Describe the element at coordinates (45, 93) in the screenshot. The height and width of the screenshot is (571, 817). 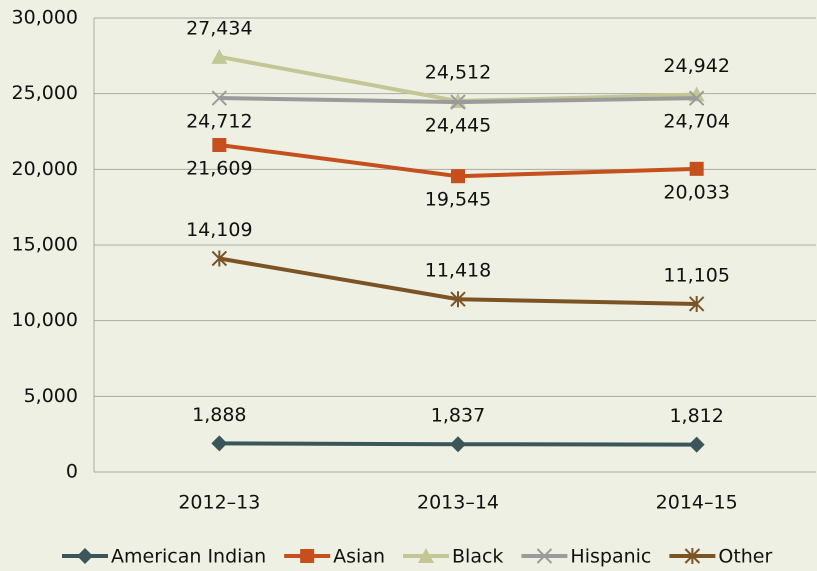
I see `y-tick-label: 25,000` at that location.